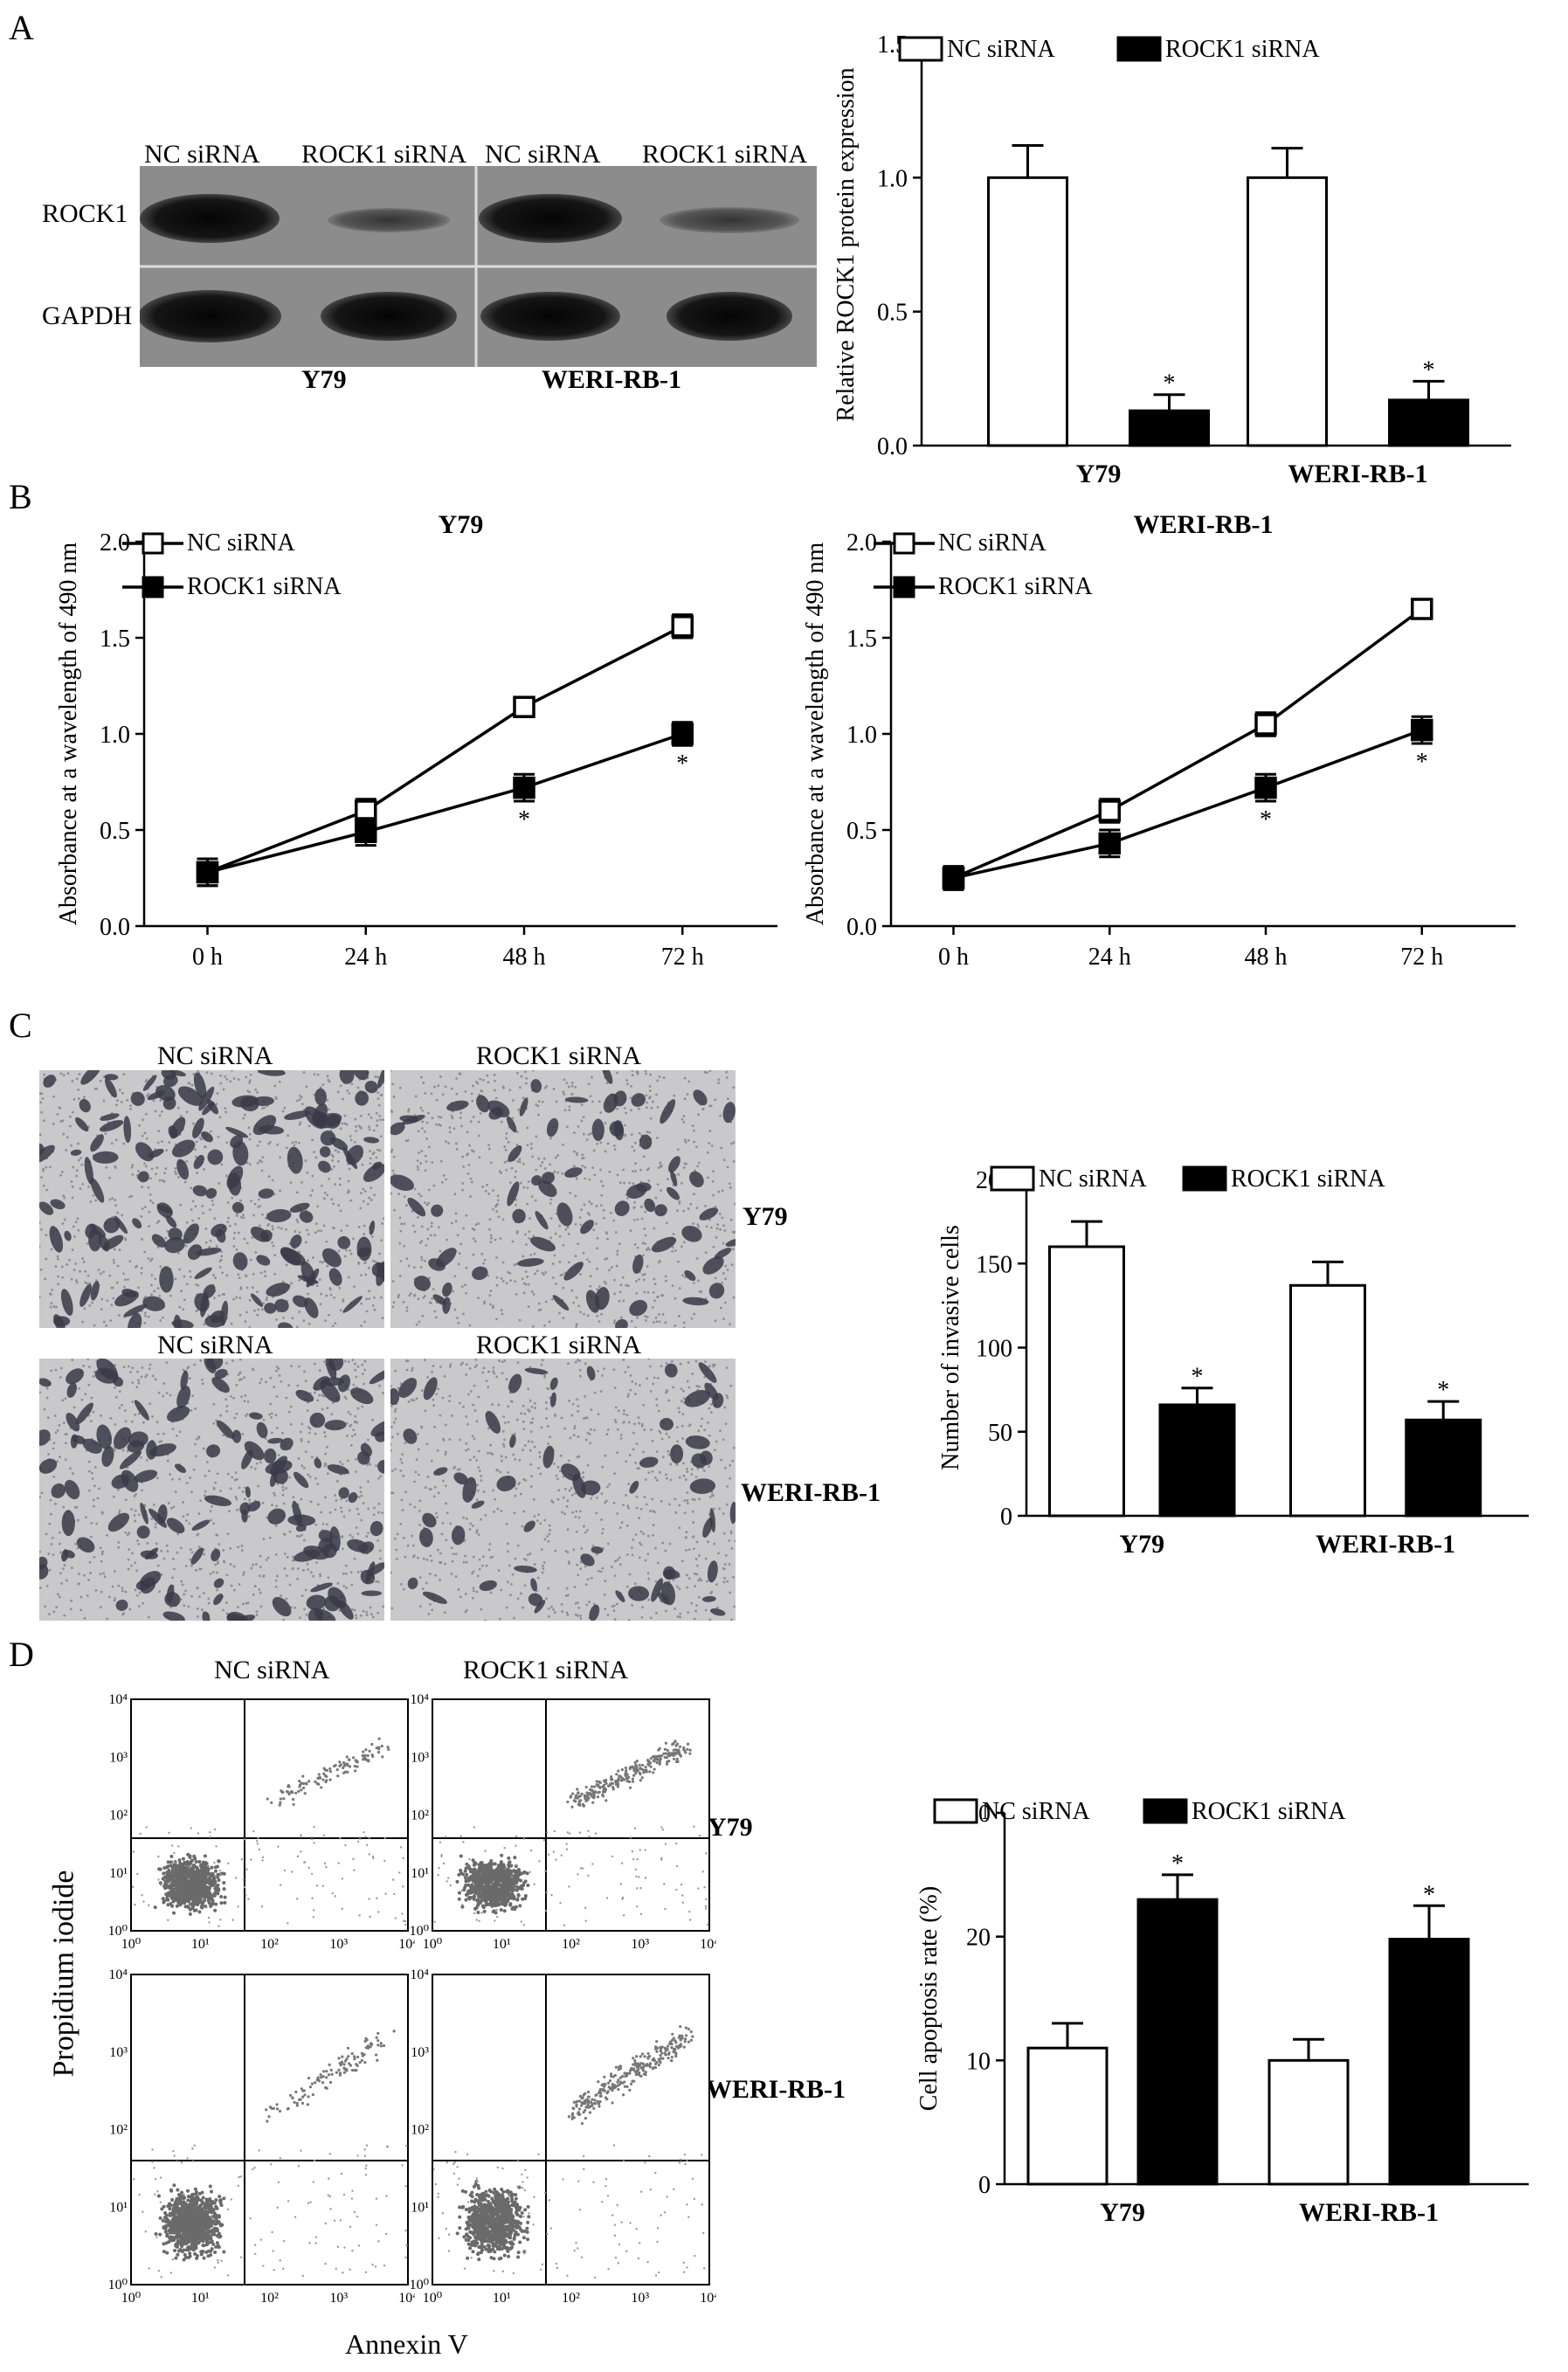 The height and width of the screenshot is (2372, 1568). I want to click on micrograph-cell-line: WERI-RB-1, so click(811, 1492).